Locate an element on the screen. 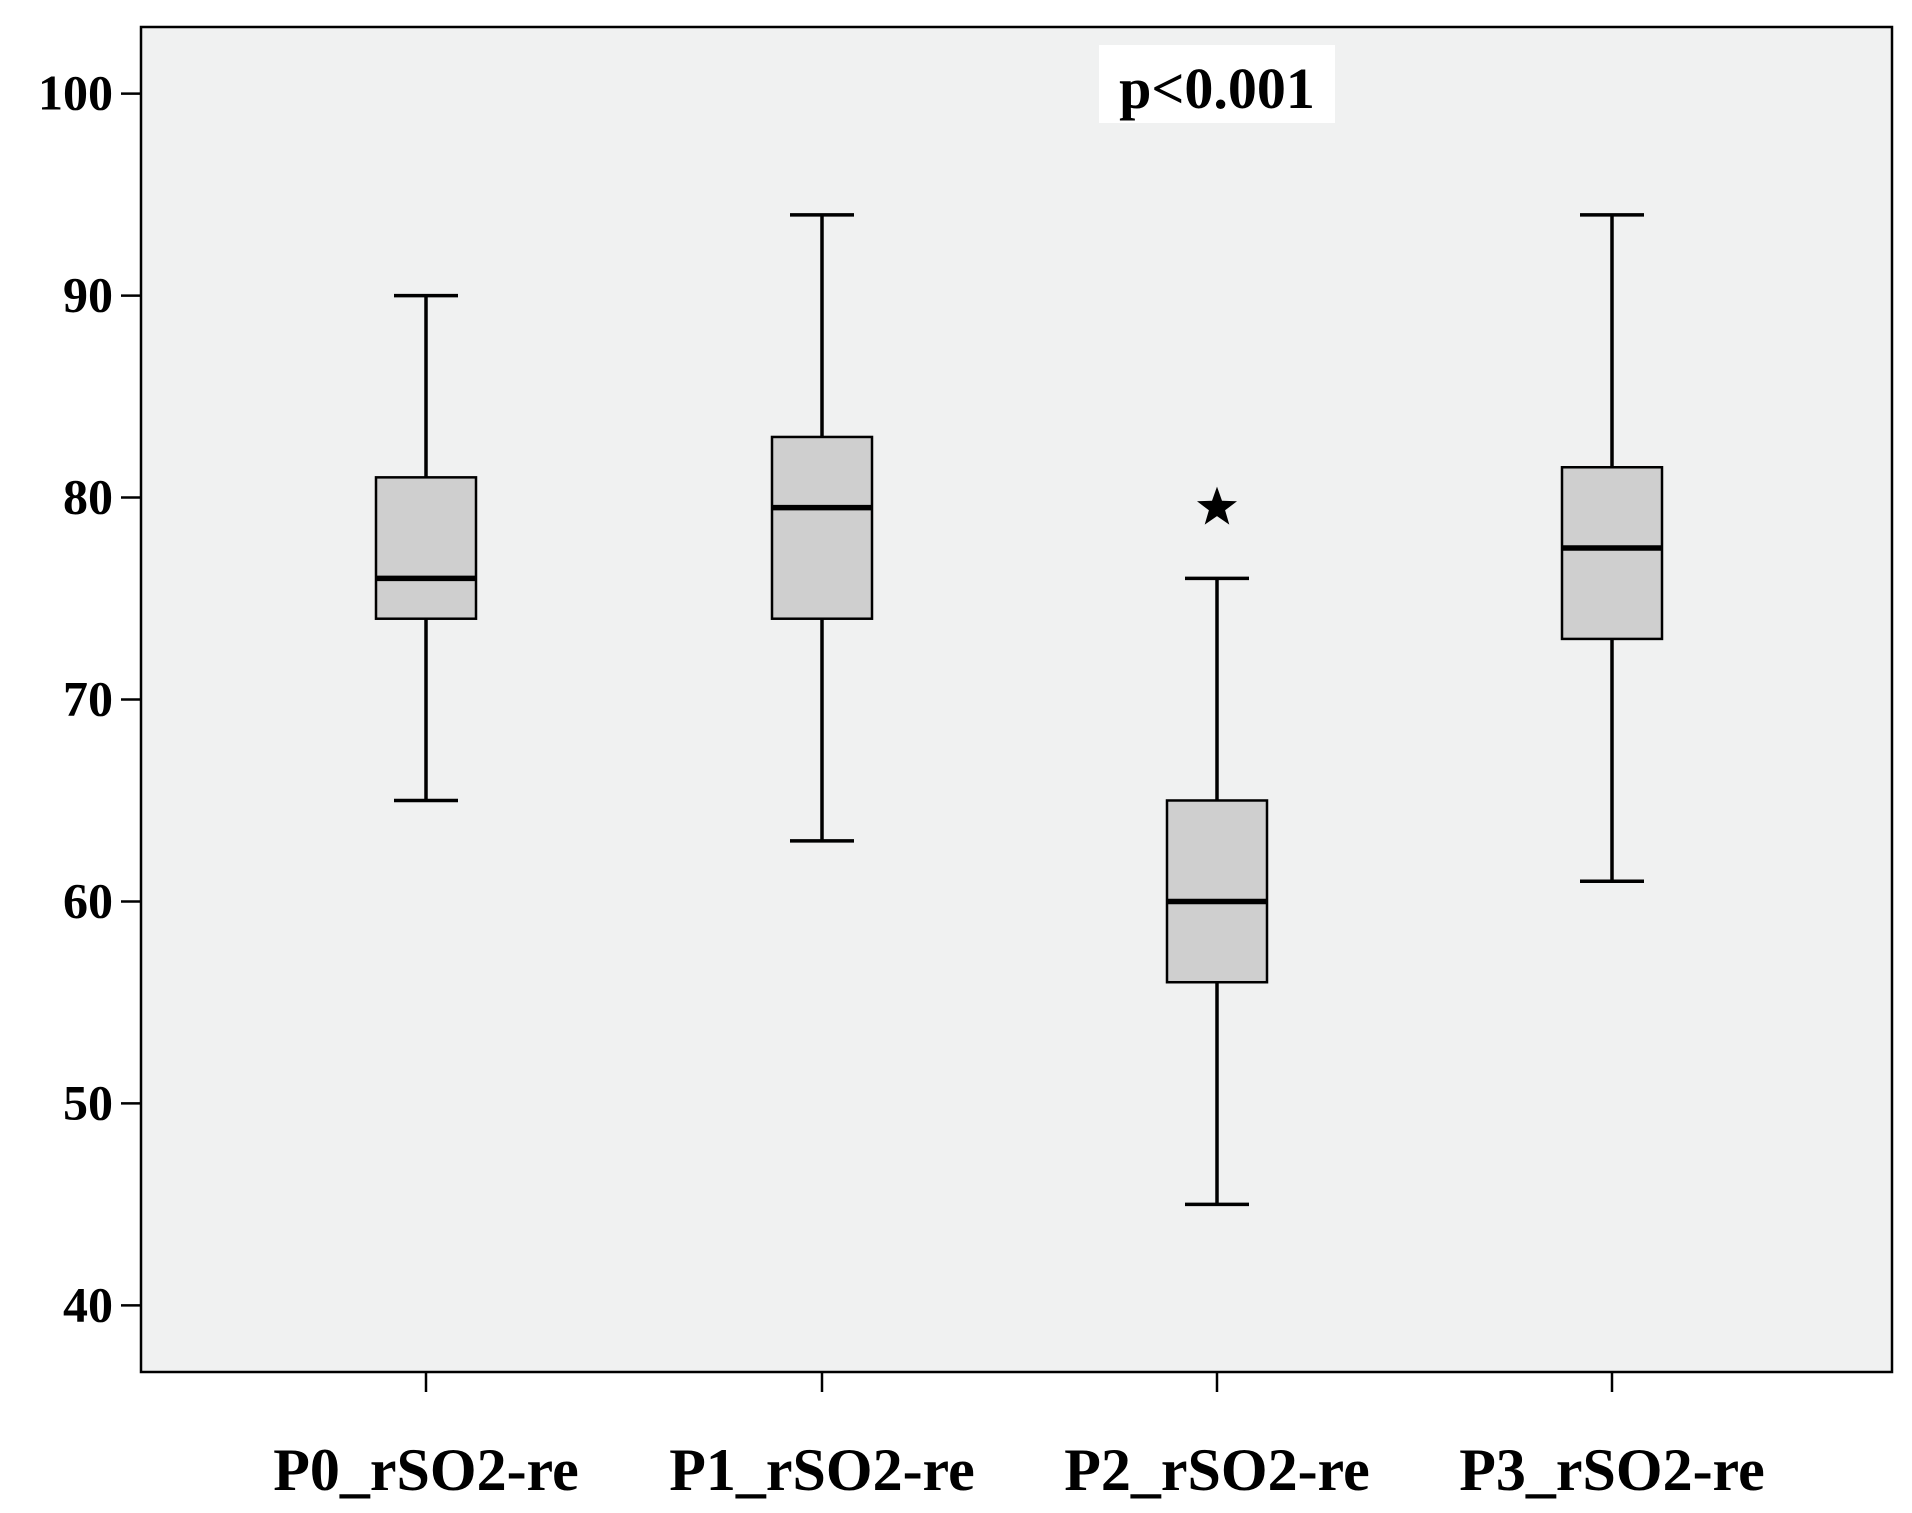 The image size is (1912, 1513). box-P3_rSO2-re is located at coordinates (1612, 548).